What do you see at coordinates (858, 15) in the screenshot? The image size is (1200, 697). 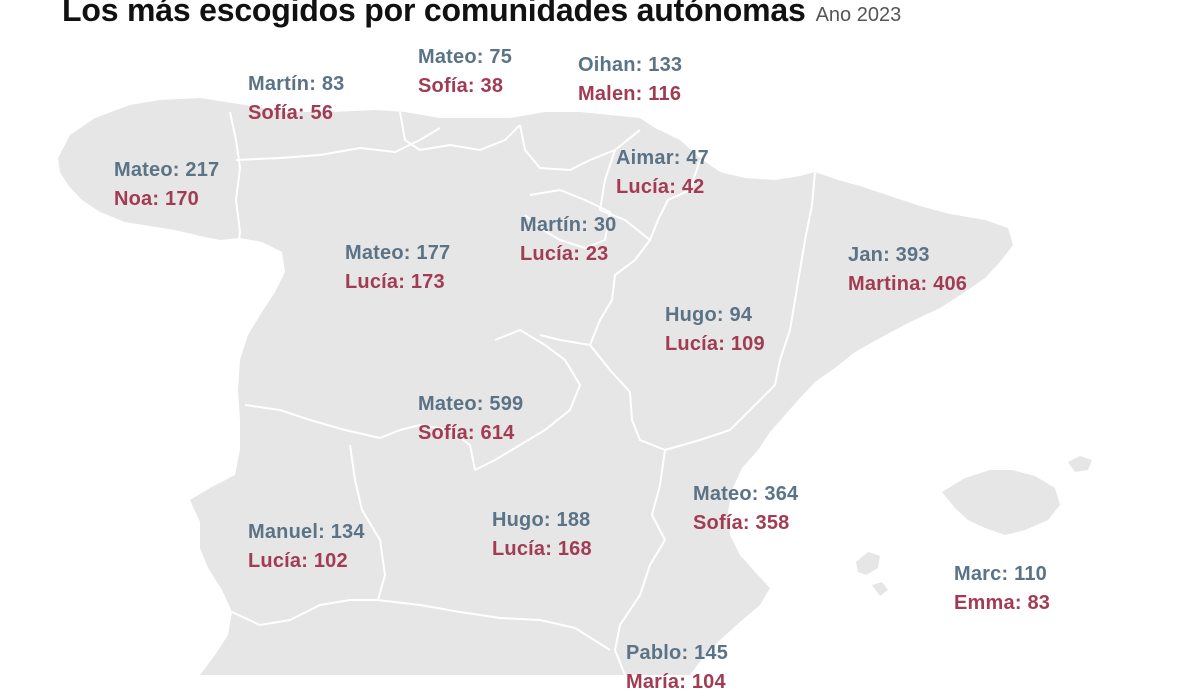 I see `map-subtitle: Ano 2023` at bounding box center [858, 15].